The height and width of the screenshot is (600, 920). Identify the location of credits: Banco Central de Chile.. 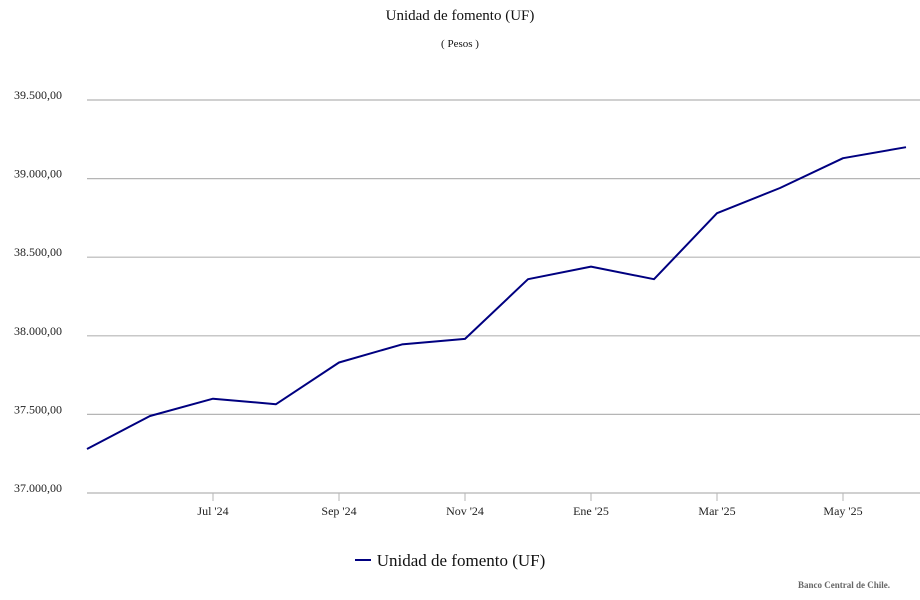
(844, 585).